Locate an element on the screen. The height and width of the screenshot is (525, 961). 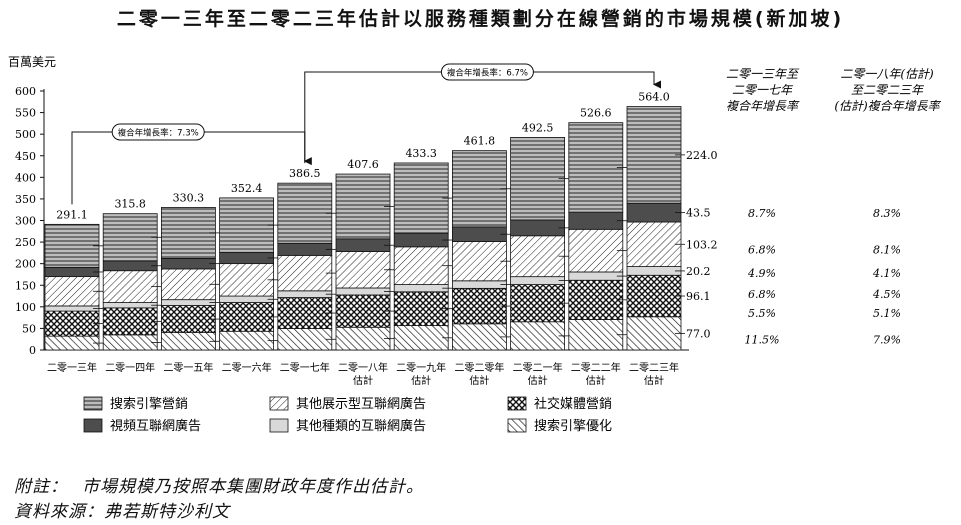
total-label: 315.8 is located at coordinates (130, 204).